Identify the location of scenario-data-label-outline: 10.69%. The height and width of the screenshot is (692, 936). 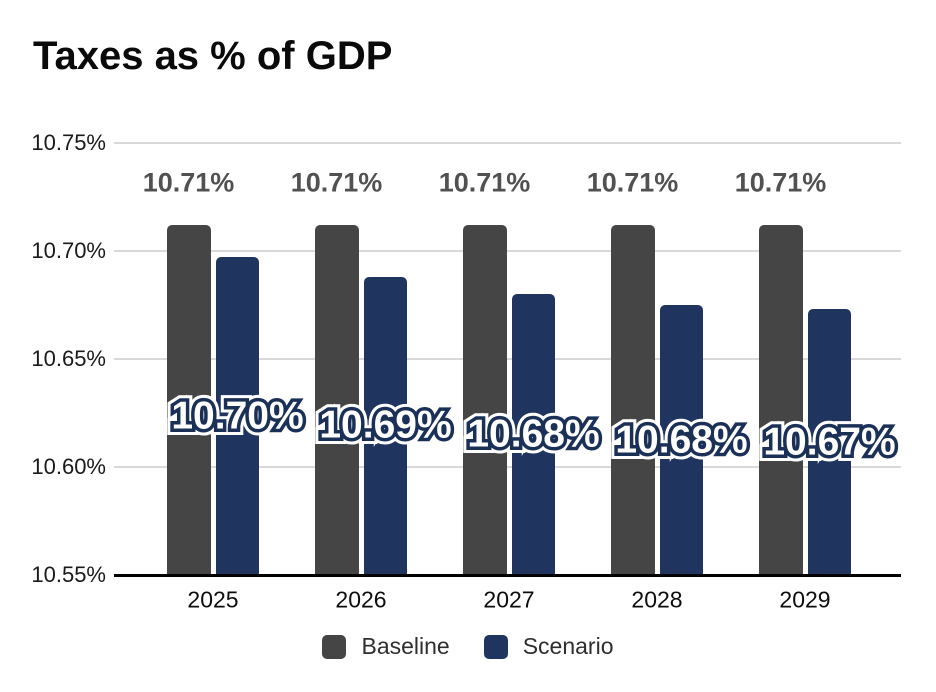
(385, 425).